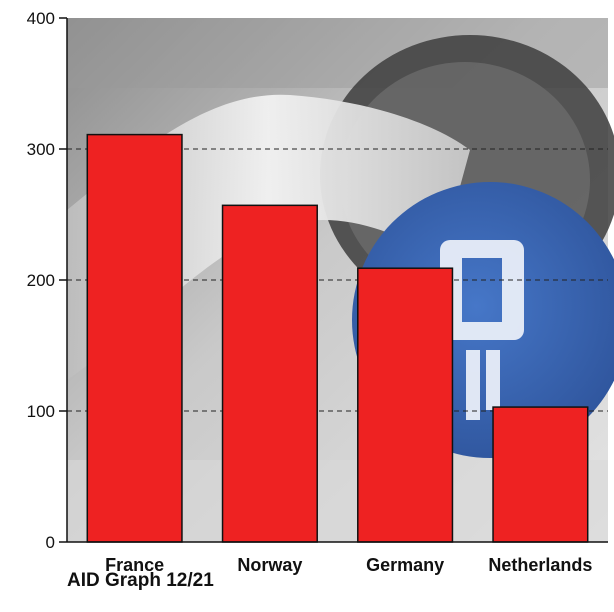  I want to click on y-ticks: 0 100 200 300 400, so click(47, 280).